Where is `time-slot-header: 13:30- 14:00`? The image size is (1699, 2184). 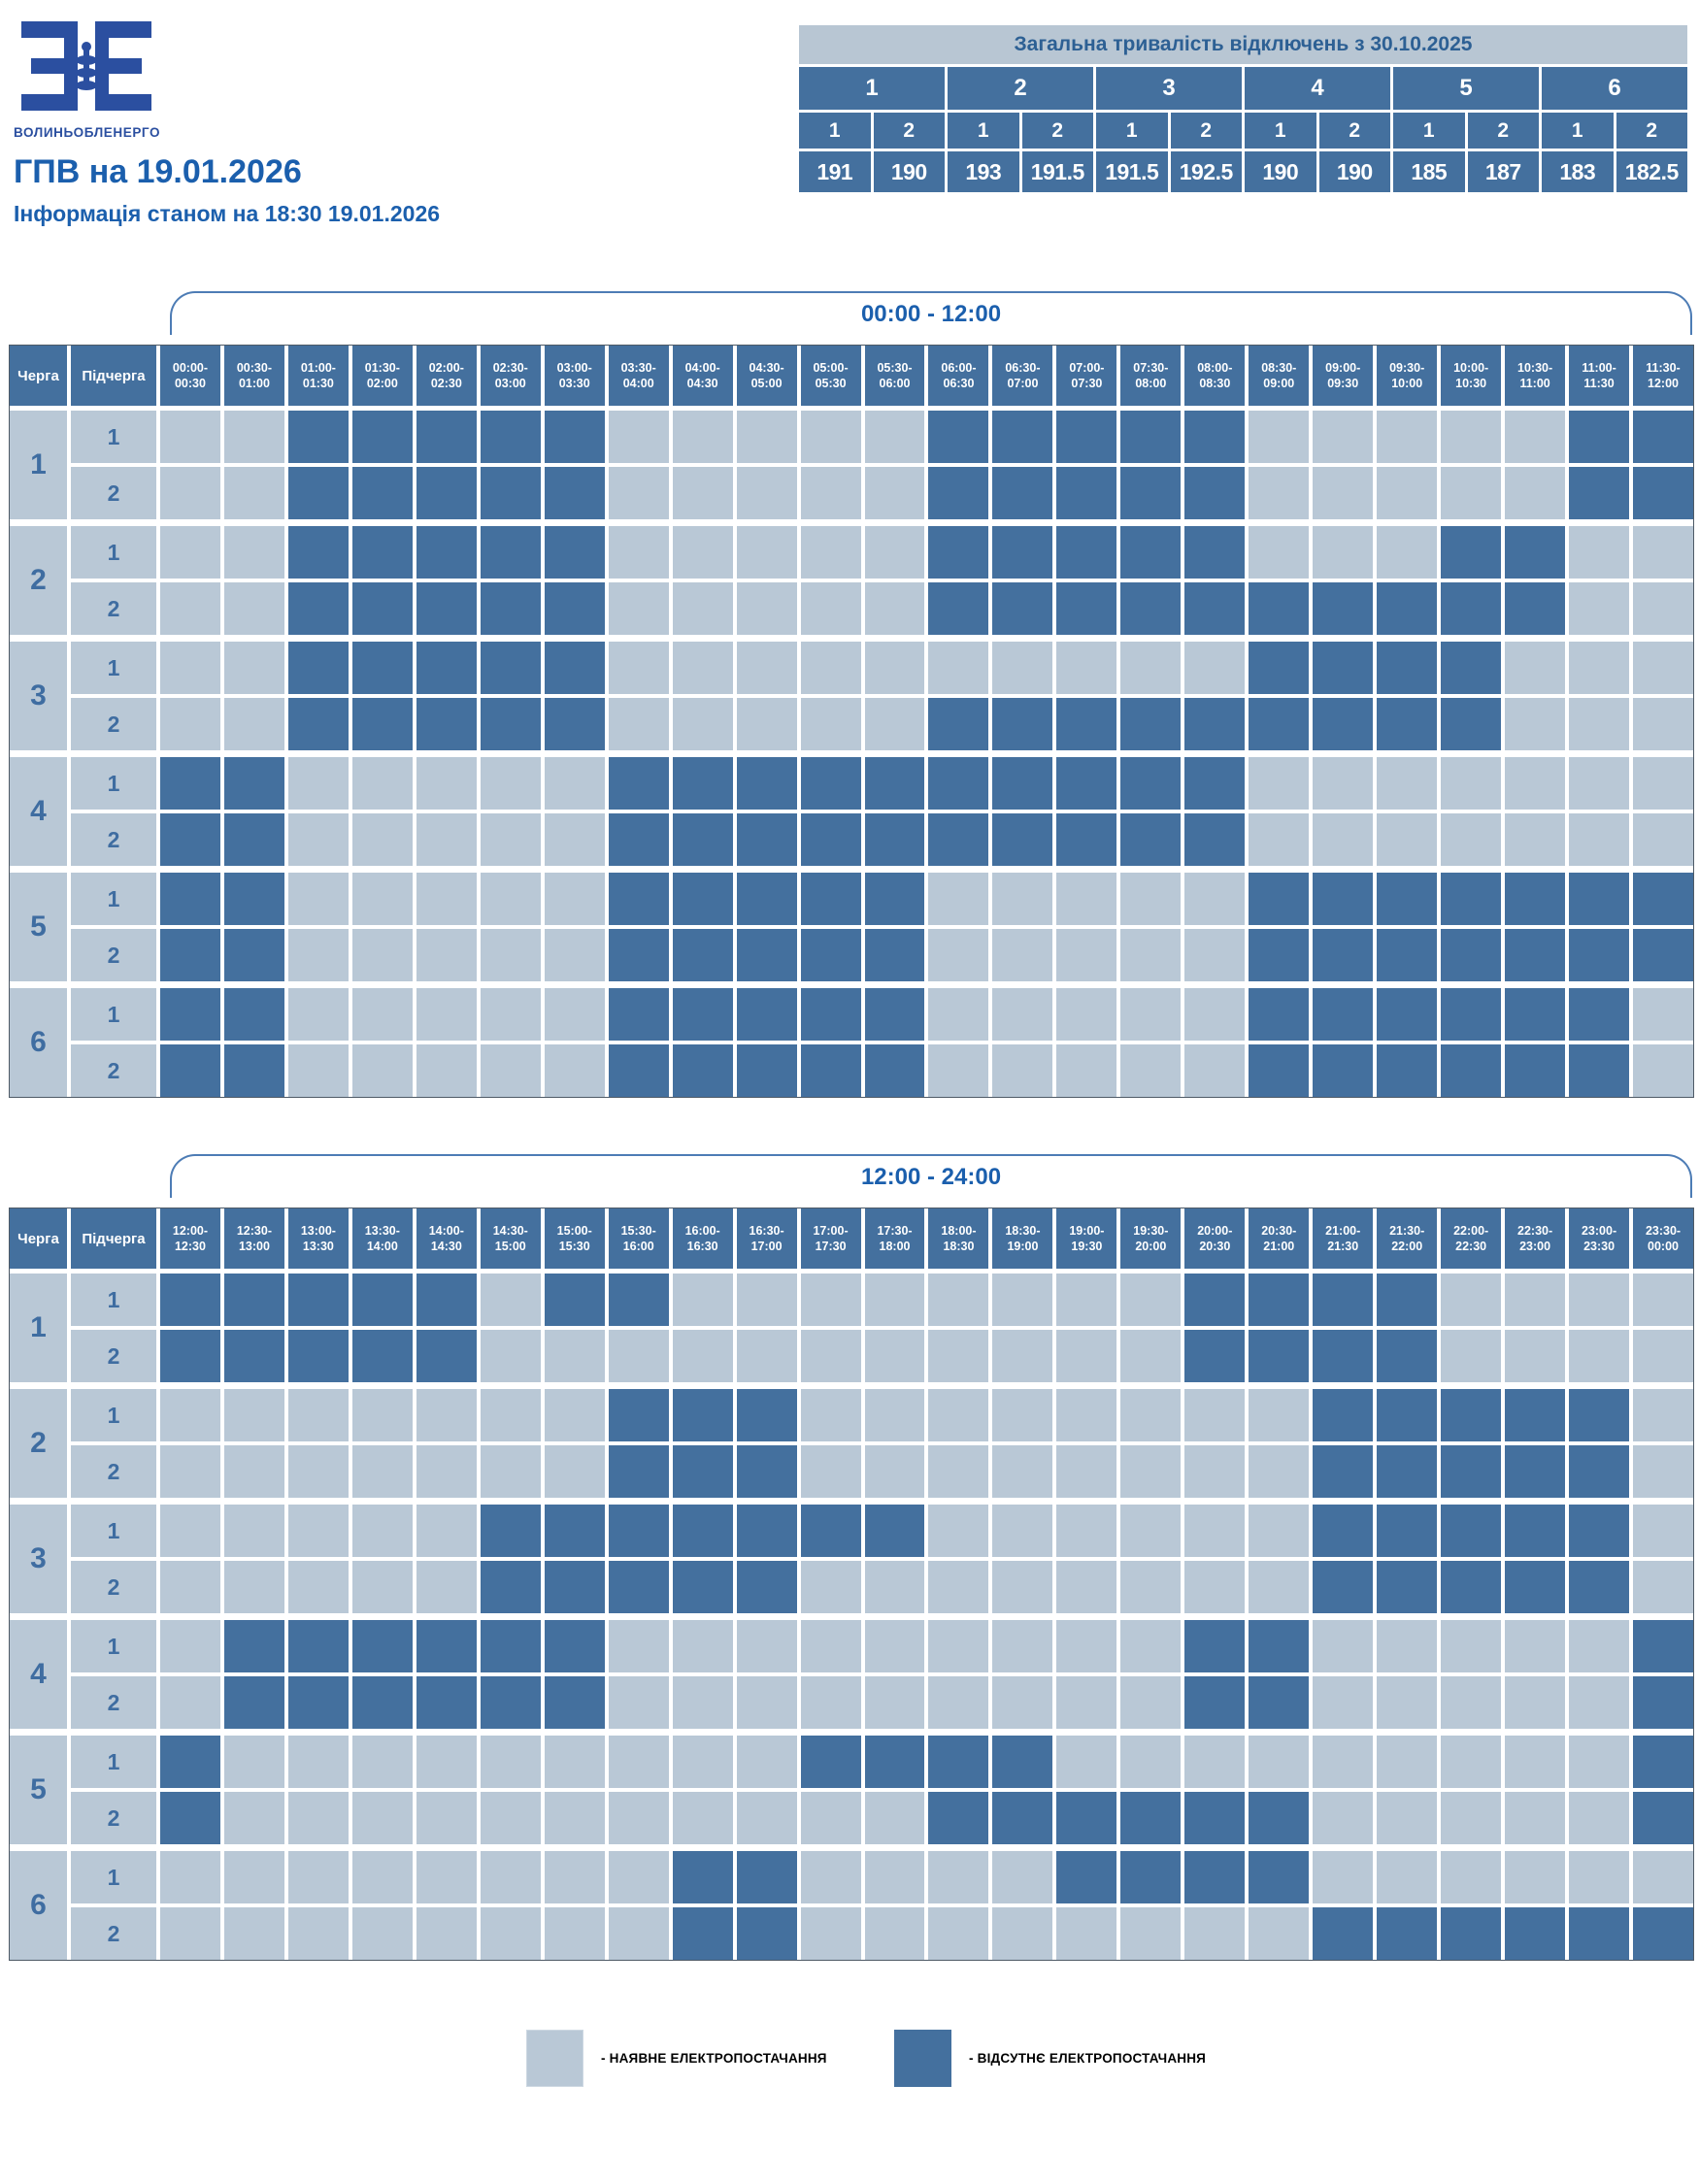 time-slot-header: 13:30- 14:00 is located at coordinates (382, 1238).